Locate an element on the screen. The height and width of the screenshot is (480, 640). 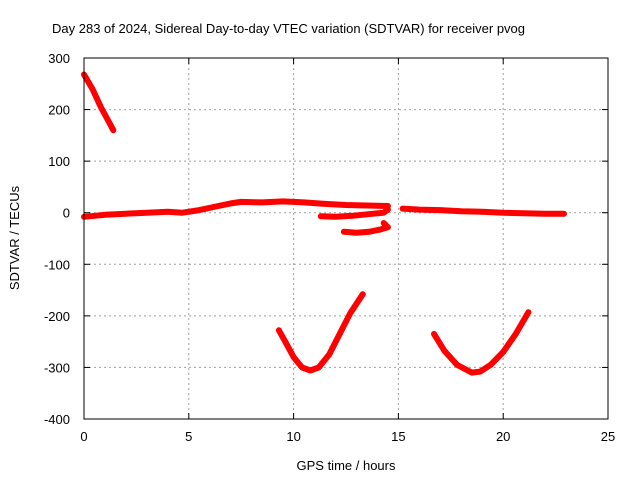
x-tick-label: 0 is located at coordinates (83, 436).